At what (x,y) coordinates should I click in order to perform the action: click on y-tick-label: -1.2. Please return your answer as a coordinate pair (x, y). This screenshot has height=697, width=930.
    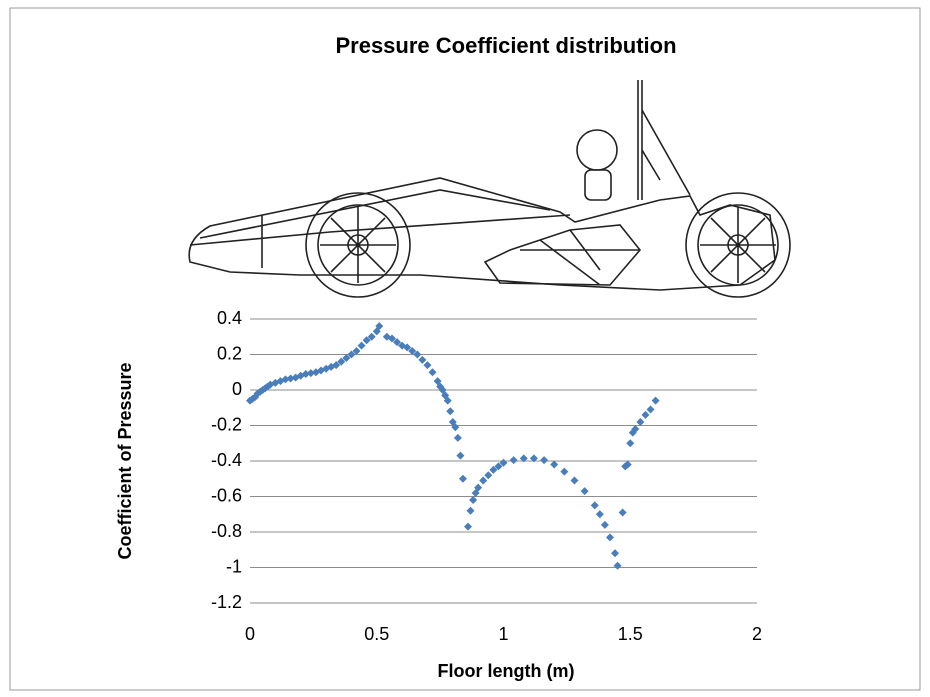
    Looking at the image, I should click on (226, 602).